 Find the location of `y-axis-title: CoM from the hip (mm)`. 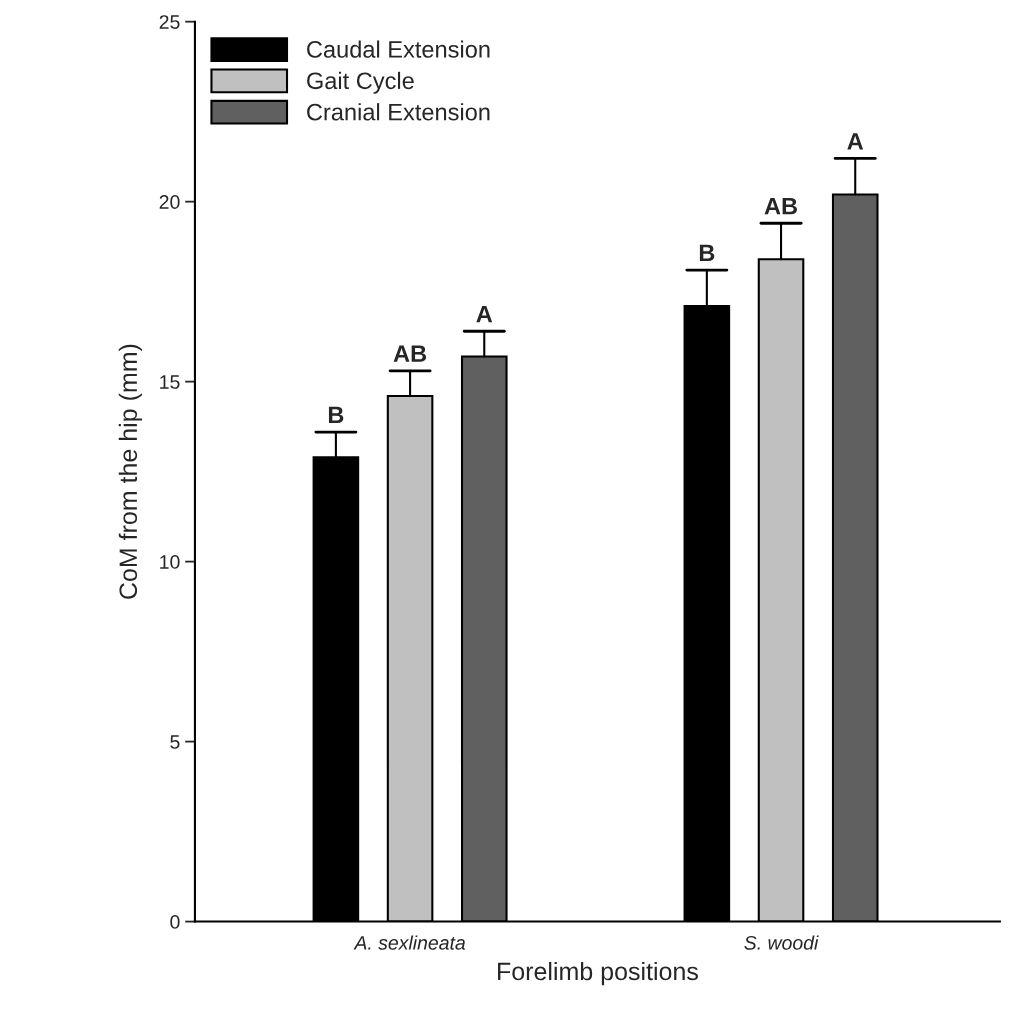

y-axis-title: CoM from the hip (mm) is located at coordinates (130, 471).